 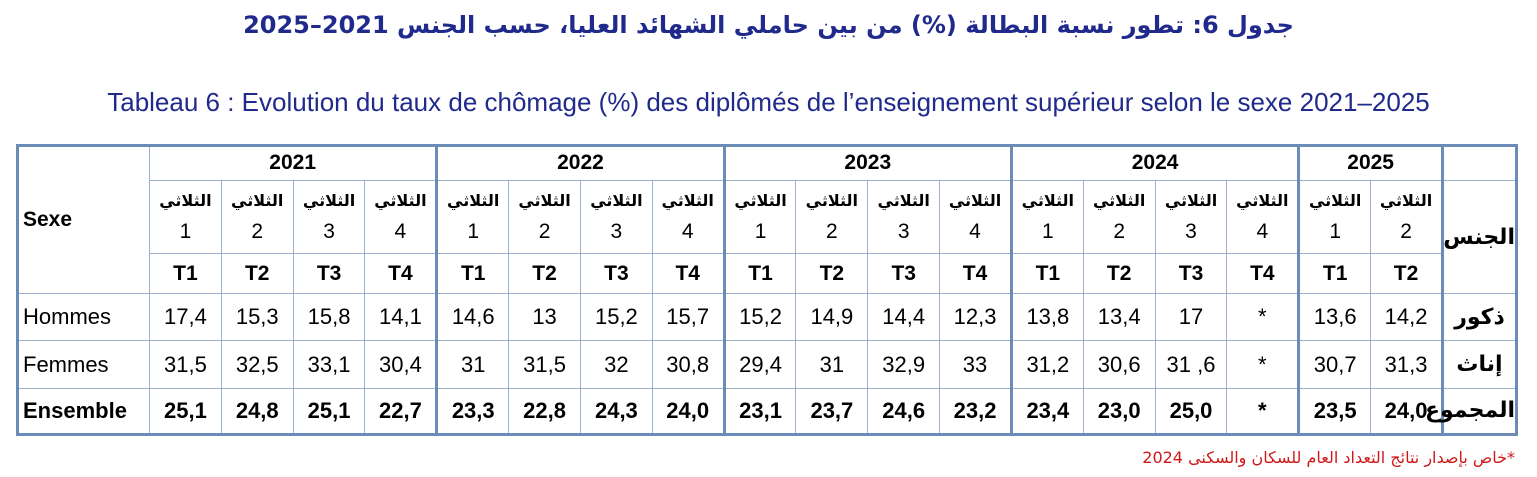 I want to click on year-2025: 2025, so click(x=1370, y=163).